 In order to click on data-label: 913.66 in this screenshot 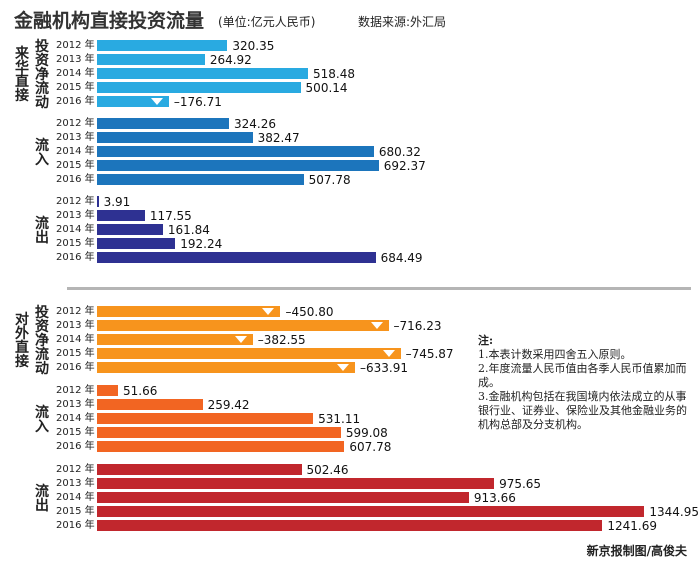, I will do `click(494, 498)`.